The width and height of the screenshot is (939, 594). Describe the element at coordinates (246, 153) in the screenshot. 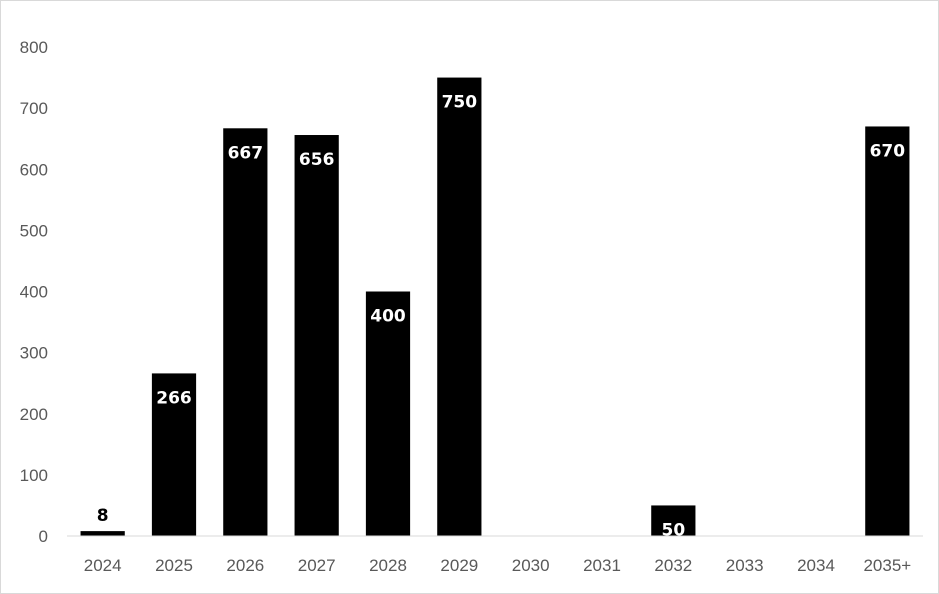

I see `data-label-2026: 667` at that location.